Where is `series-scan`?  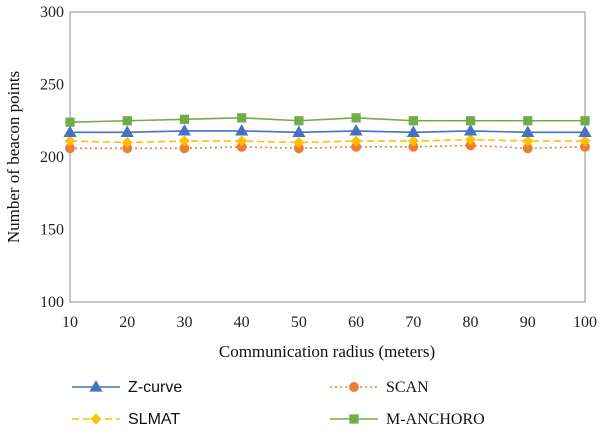
series-scan is located at coordinates (327, 147).